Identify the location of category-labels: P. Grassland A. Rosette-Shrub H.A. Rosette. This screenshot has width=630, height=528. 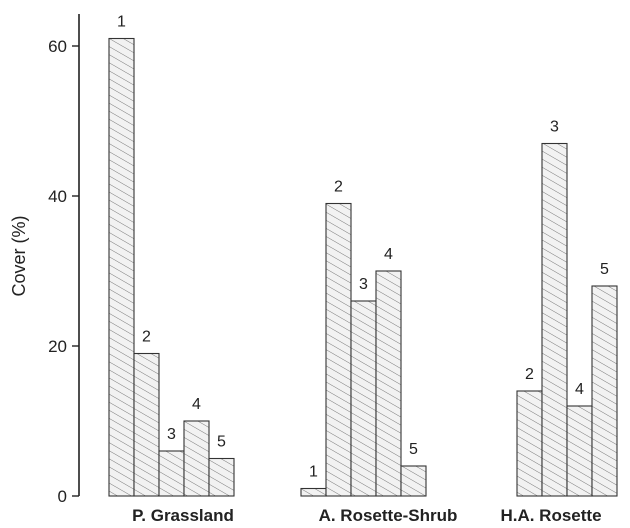
(366, 515).